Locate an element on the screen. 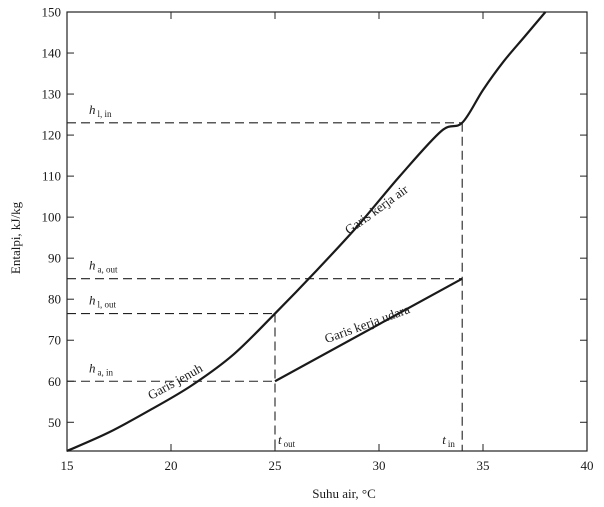 This screenshot has height=507, width=604. air-operating-line is located at coordinates (368, 330).